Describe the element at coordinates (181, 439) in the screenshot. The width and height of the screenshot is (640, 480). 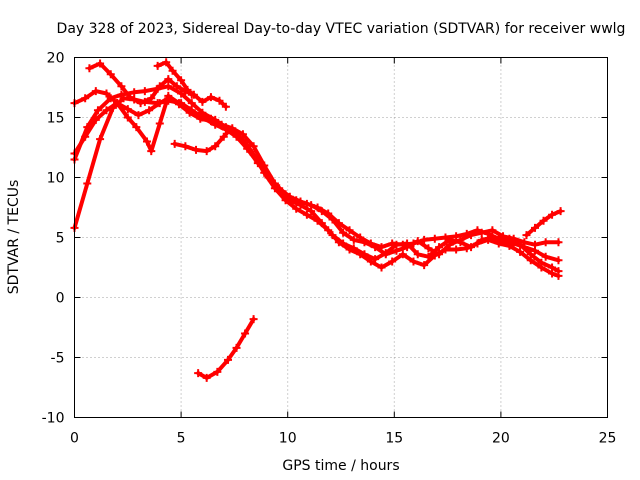
I see `x-tick-label: 5` at that location.